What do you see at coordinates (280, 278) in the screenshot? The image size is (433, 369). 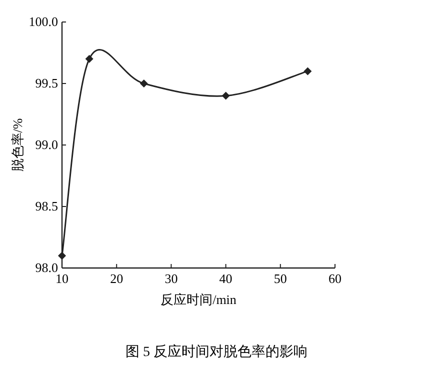 I see `x-tick-label: 50` at bounding box center [280, 278].